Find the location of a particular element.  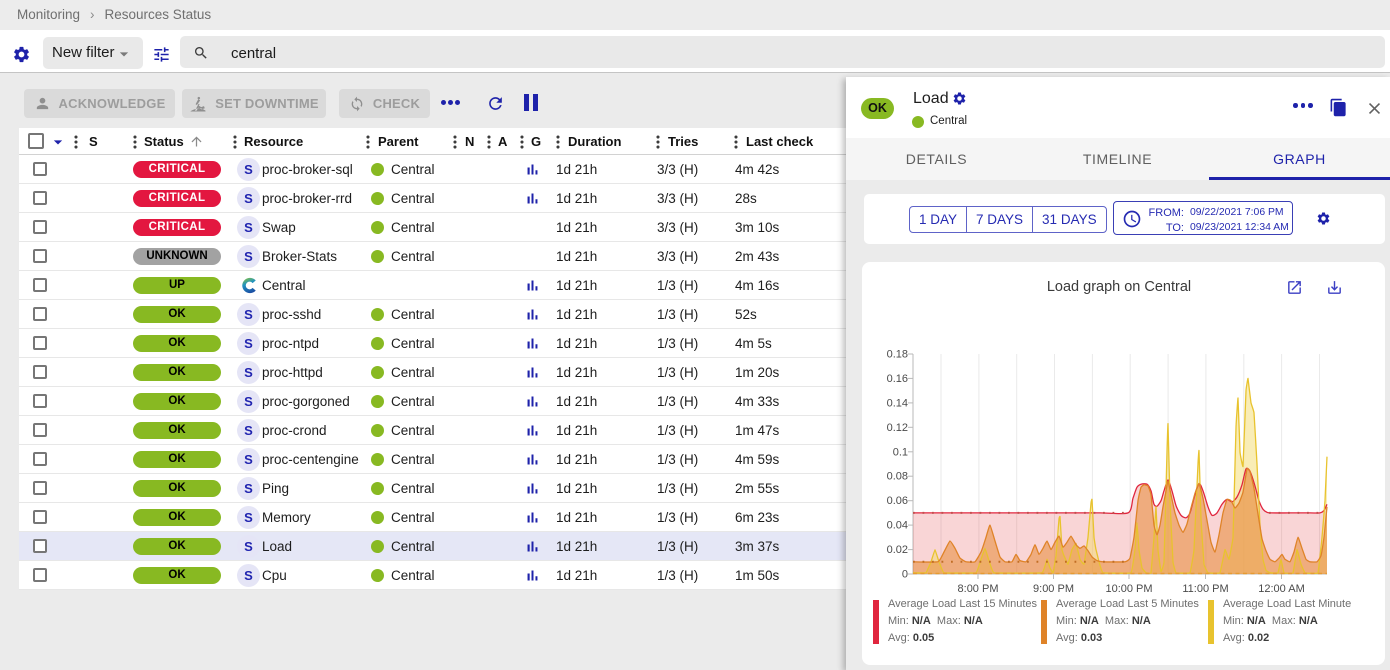

svg-text: 12:00 AM is located at coordinates (1281, 589).